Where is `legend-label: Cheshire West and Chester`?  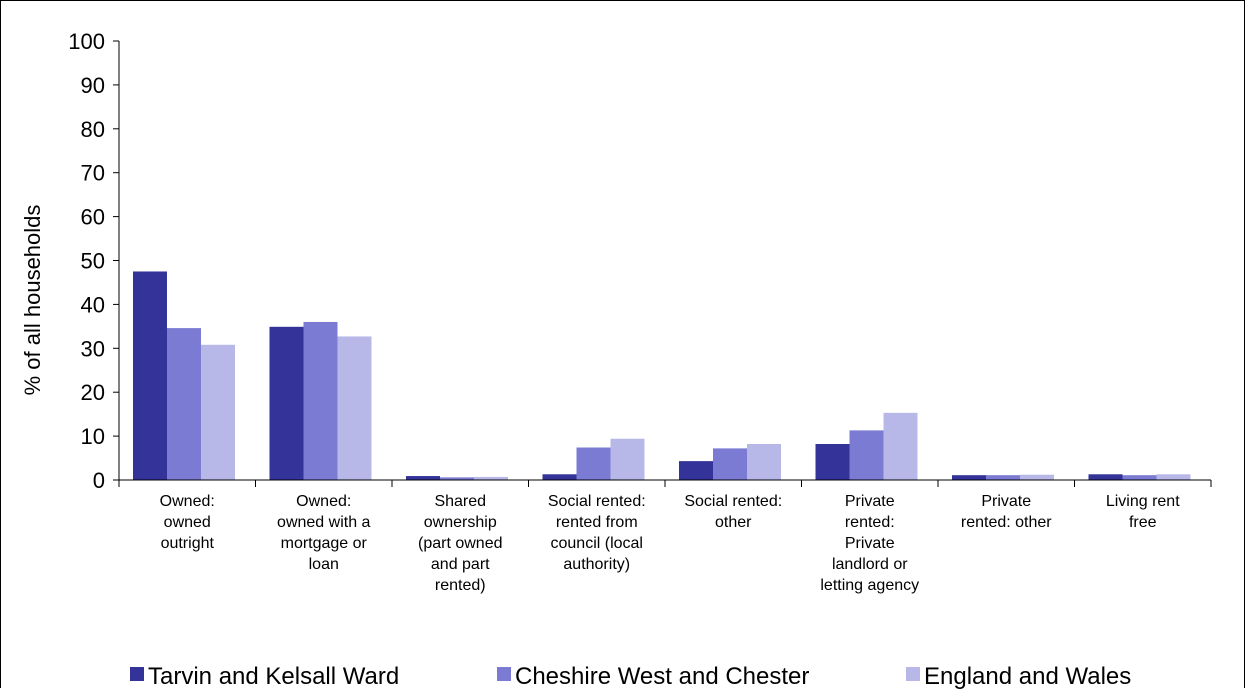 legend-label: Cheshire West and Chester is located at coordinates (662, 676).